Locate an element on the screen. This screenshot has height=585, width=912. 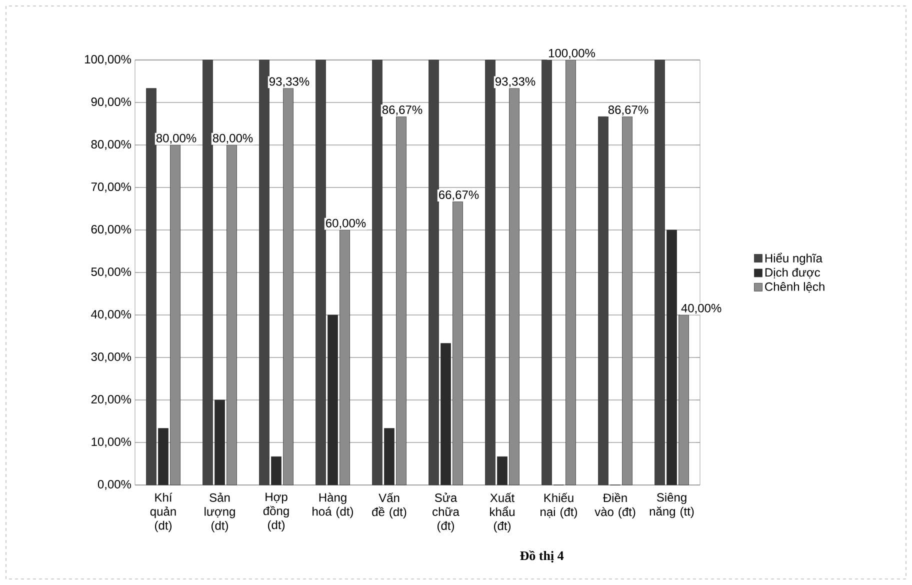
text: Đồ thị 4 is located at coordinates (542, 556).